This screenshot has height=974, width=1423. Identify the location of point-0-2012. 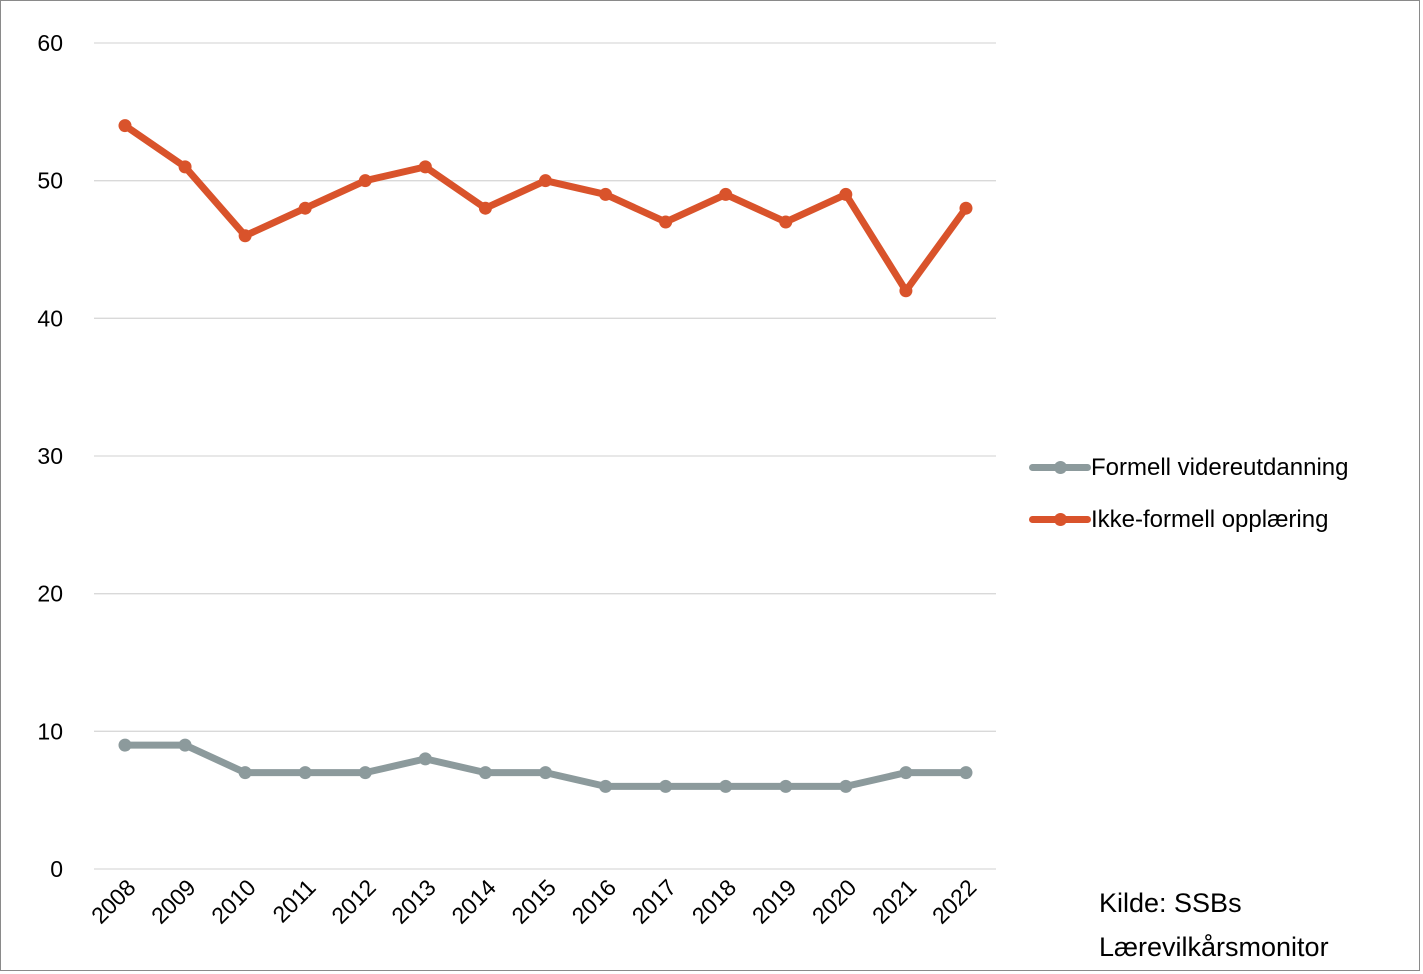
(365, 773).